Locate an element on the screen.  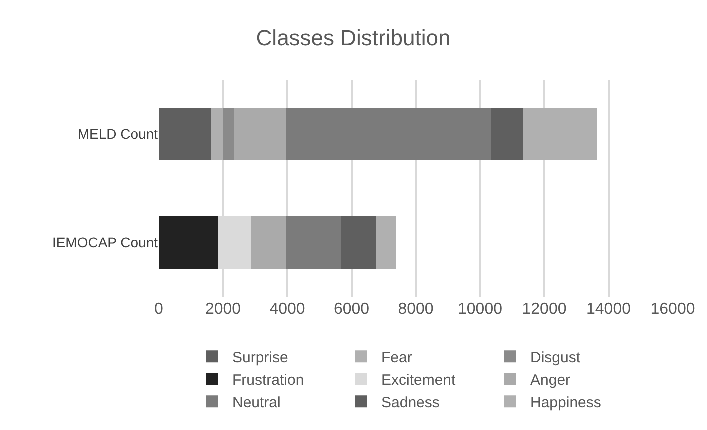
legend-label: Happiness is located at coordinates (566, 403).